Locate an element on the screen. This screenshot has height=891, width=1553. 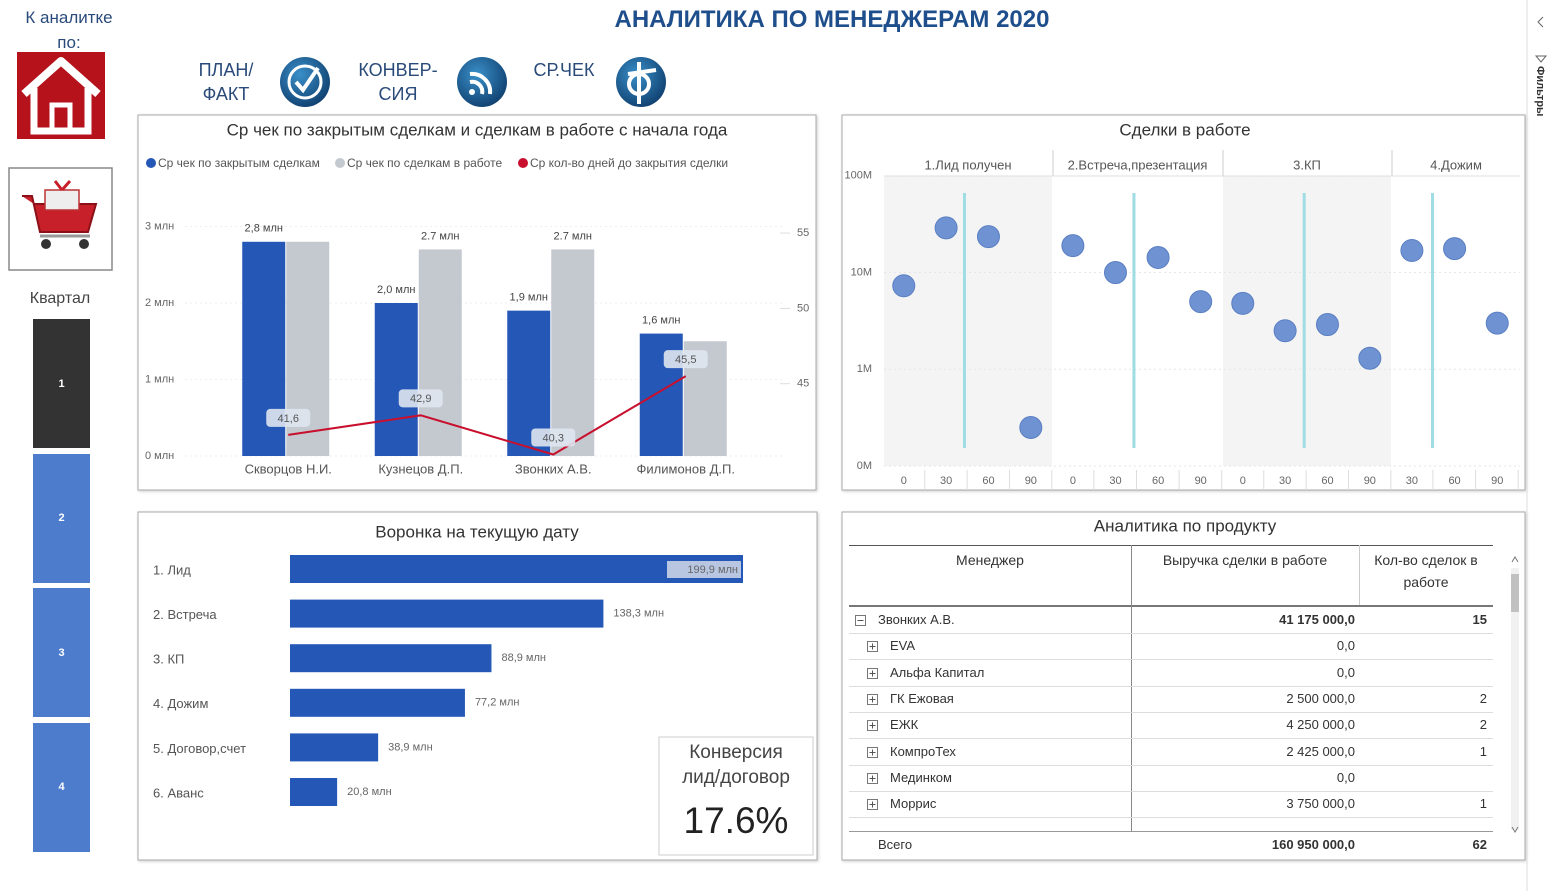
row-label: Мединком is located at coordinates (921, 777).